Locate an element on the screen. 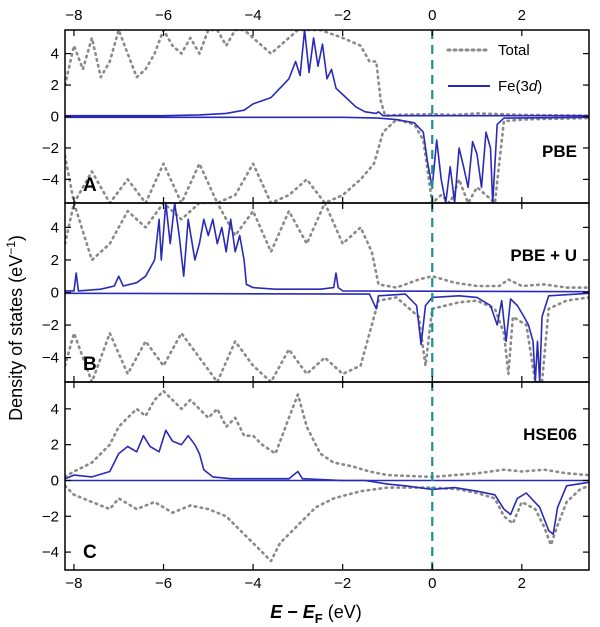  legend-fe3d-label: Fe(3d) is located at coordinates (520, 86).